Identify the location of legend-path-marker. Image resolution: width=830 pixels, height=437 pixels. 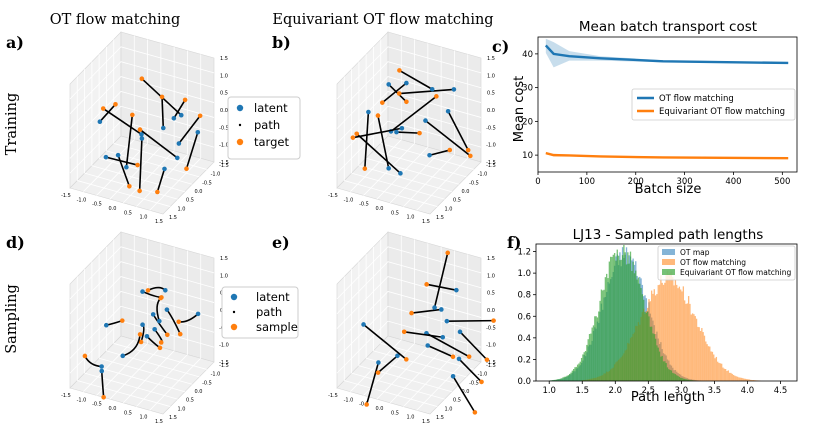
(240, 125).